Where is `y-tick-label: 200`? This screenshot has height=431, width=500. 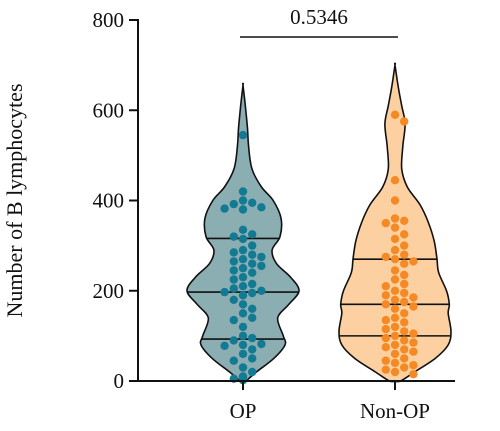
y-tick-label: 200 is located at coordinates (109, 291).